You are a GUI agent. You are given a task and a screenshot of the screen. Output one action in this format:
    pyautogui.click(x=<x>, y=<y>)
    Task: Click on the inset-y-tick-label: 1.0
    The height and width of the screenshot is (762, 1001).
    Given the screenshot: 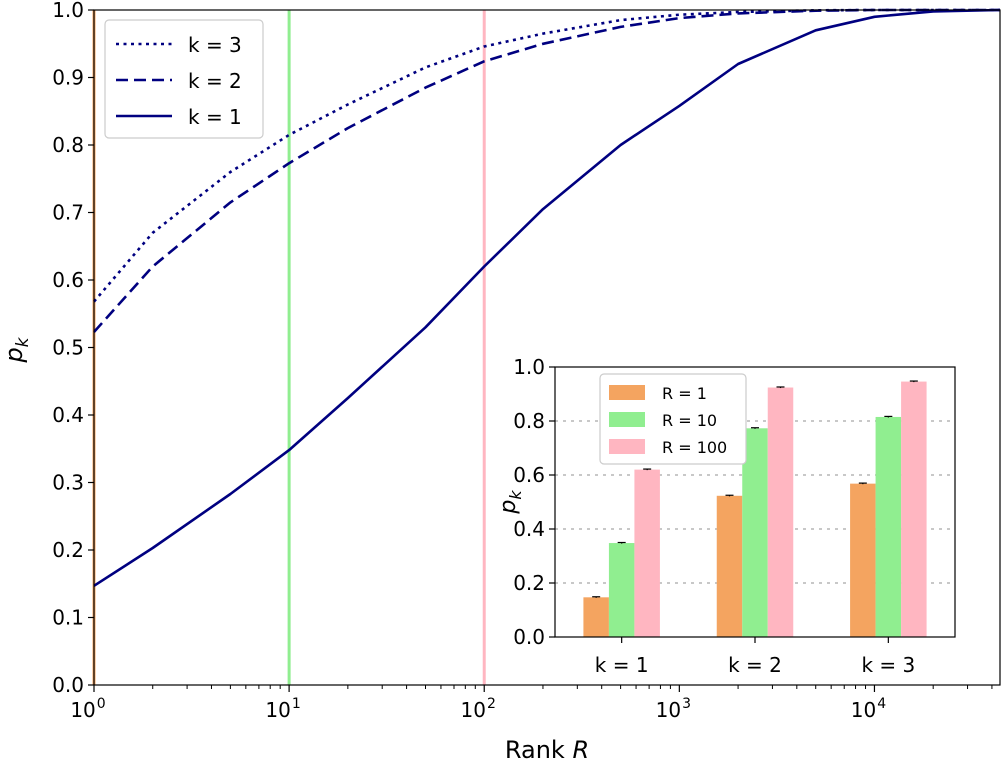 What is the action you would take?
    pyautogui.click(x=529, y=367)
    